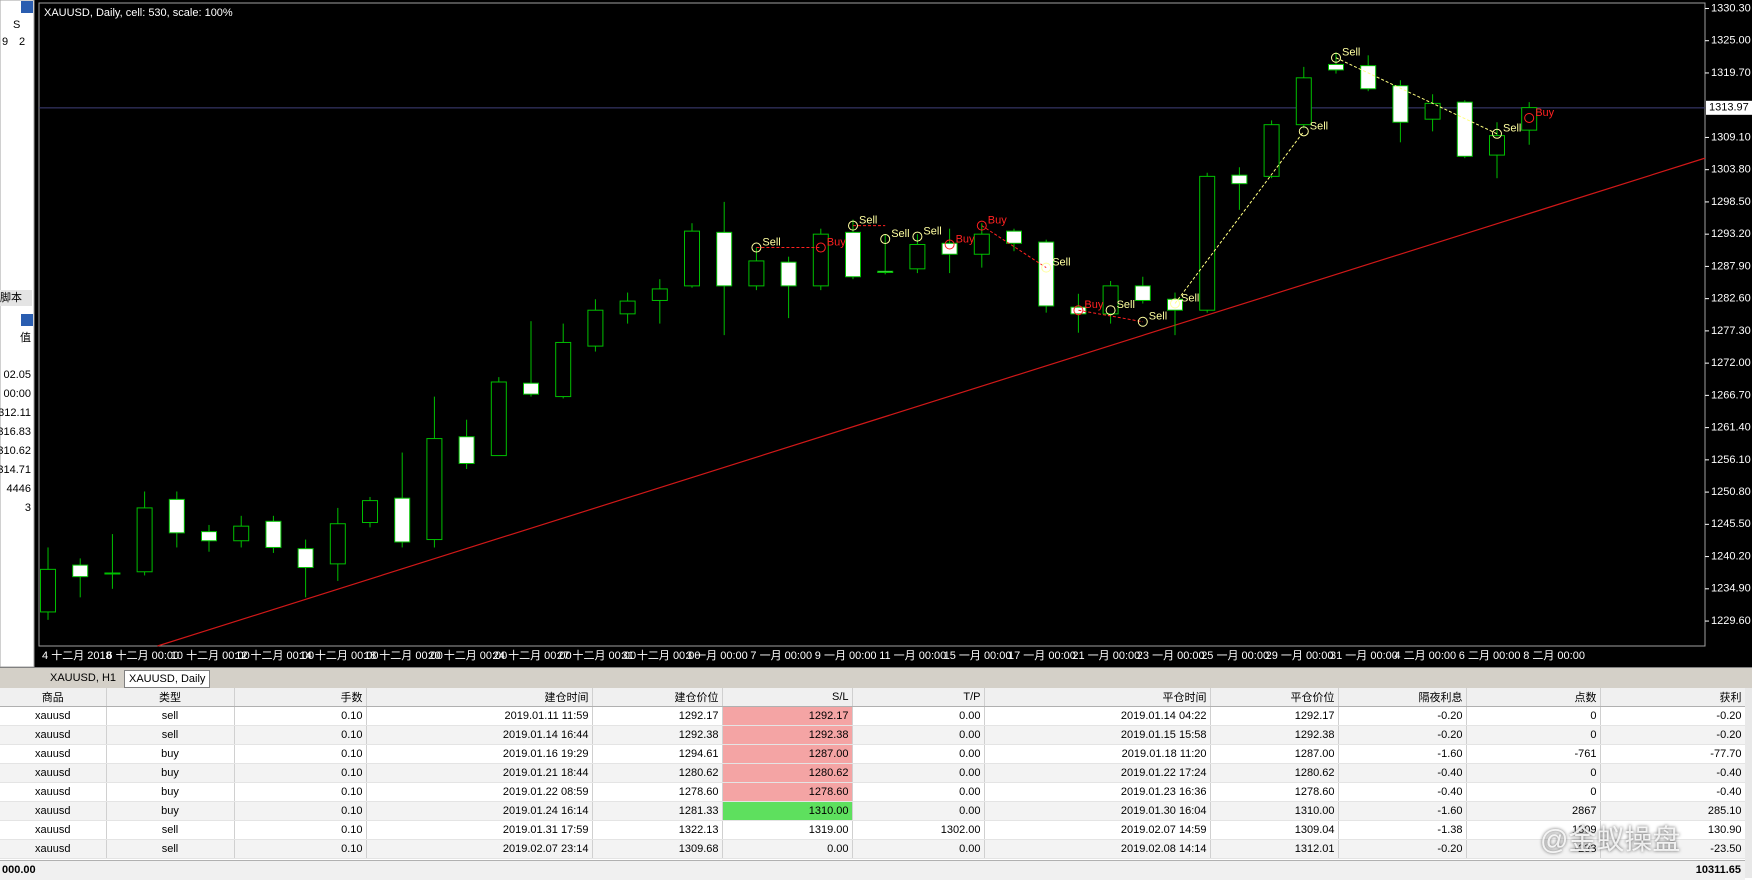 The width and height of the screenshot is (1752, 885). I want to click on table-cell: -1.38, so click(1402, 830).